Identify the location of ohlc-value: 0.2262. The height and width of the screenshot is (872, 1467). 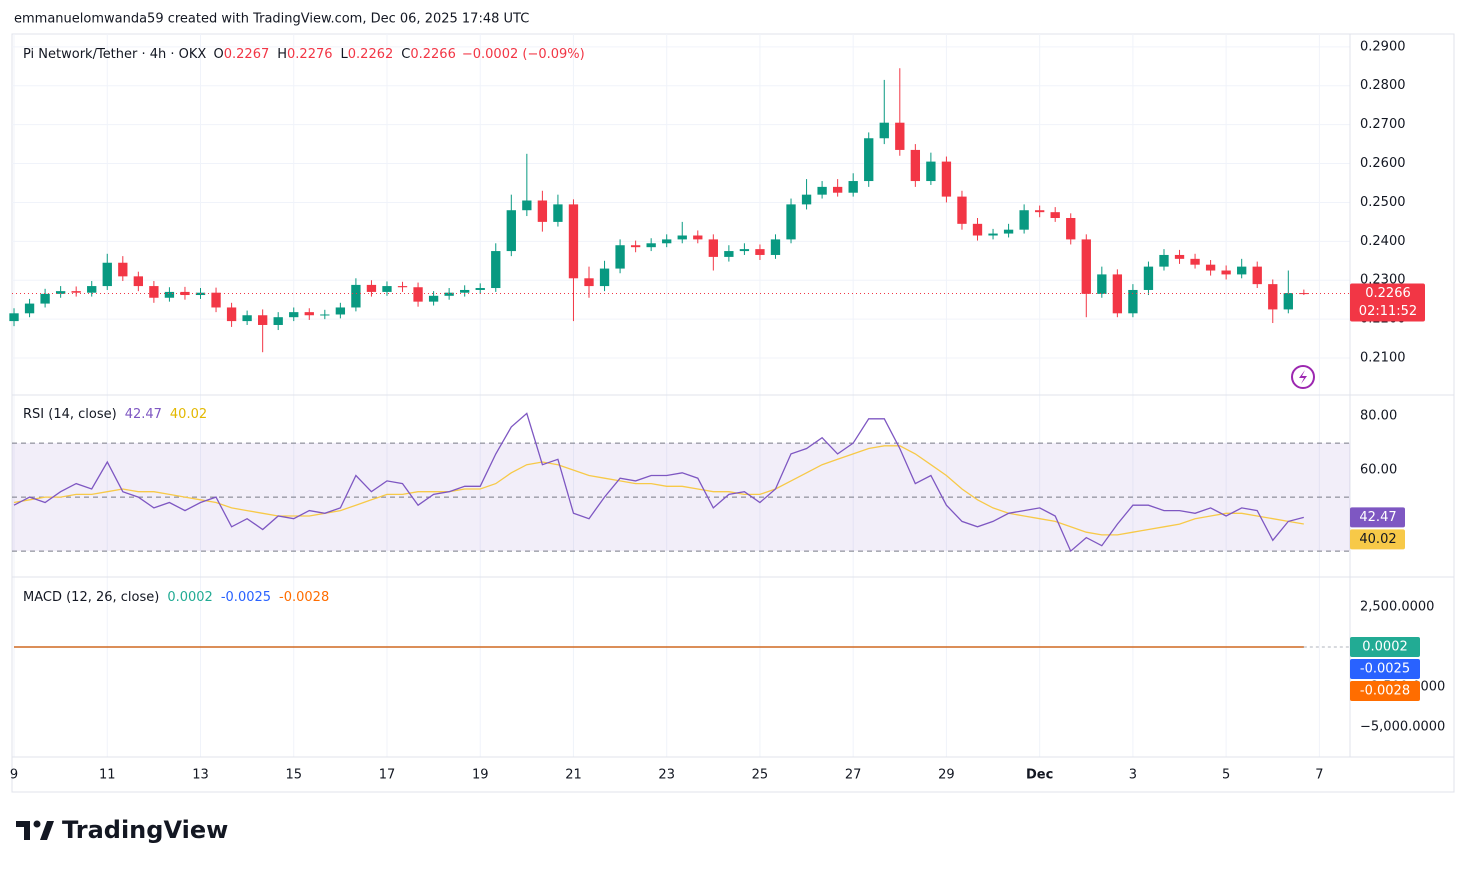
(371, 54).